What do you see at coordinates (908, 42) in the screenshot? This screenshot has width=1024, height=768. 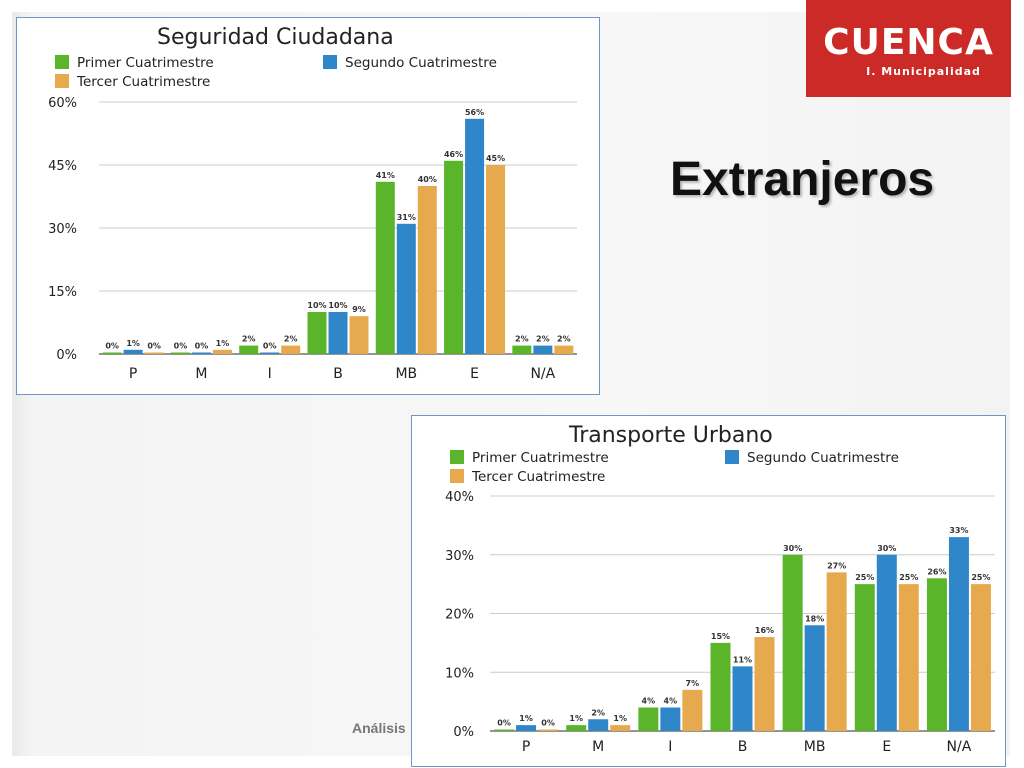 I see `logo-word: CUENCA` at bounding box center [908, 42].